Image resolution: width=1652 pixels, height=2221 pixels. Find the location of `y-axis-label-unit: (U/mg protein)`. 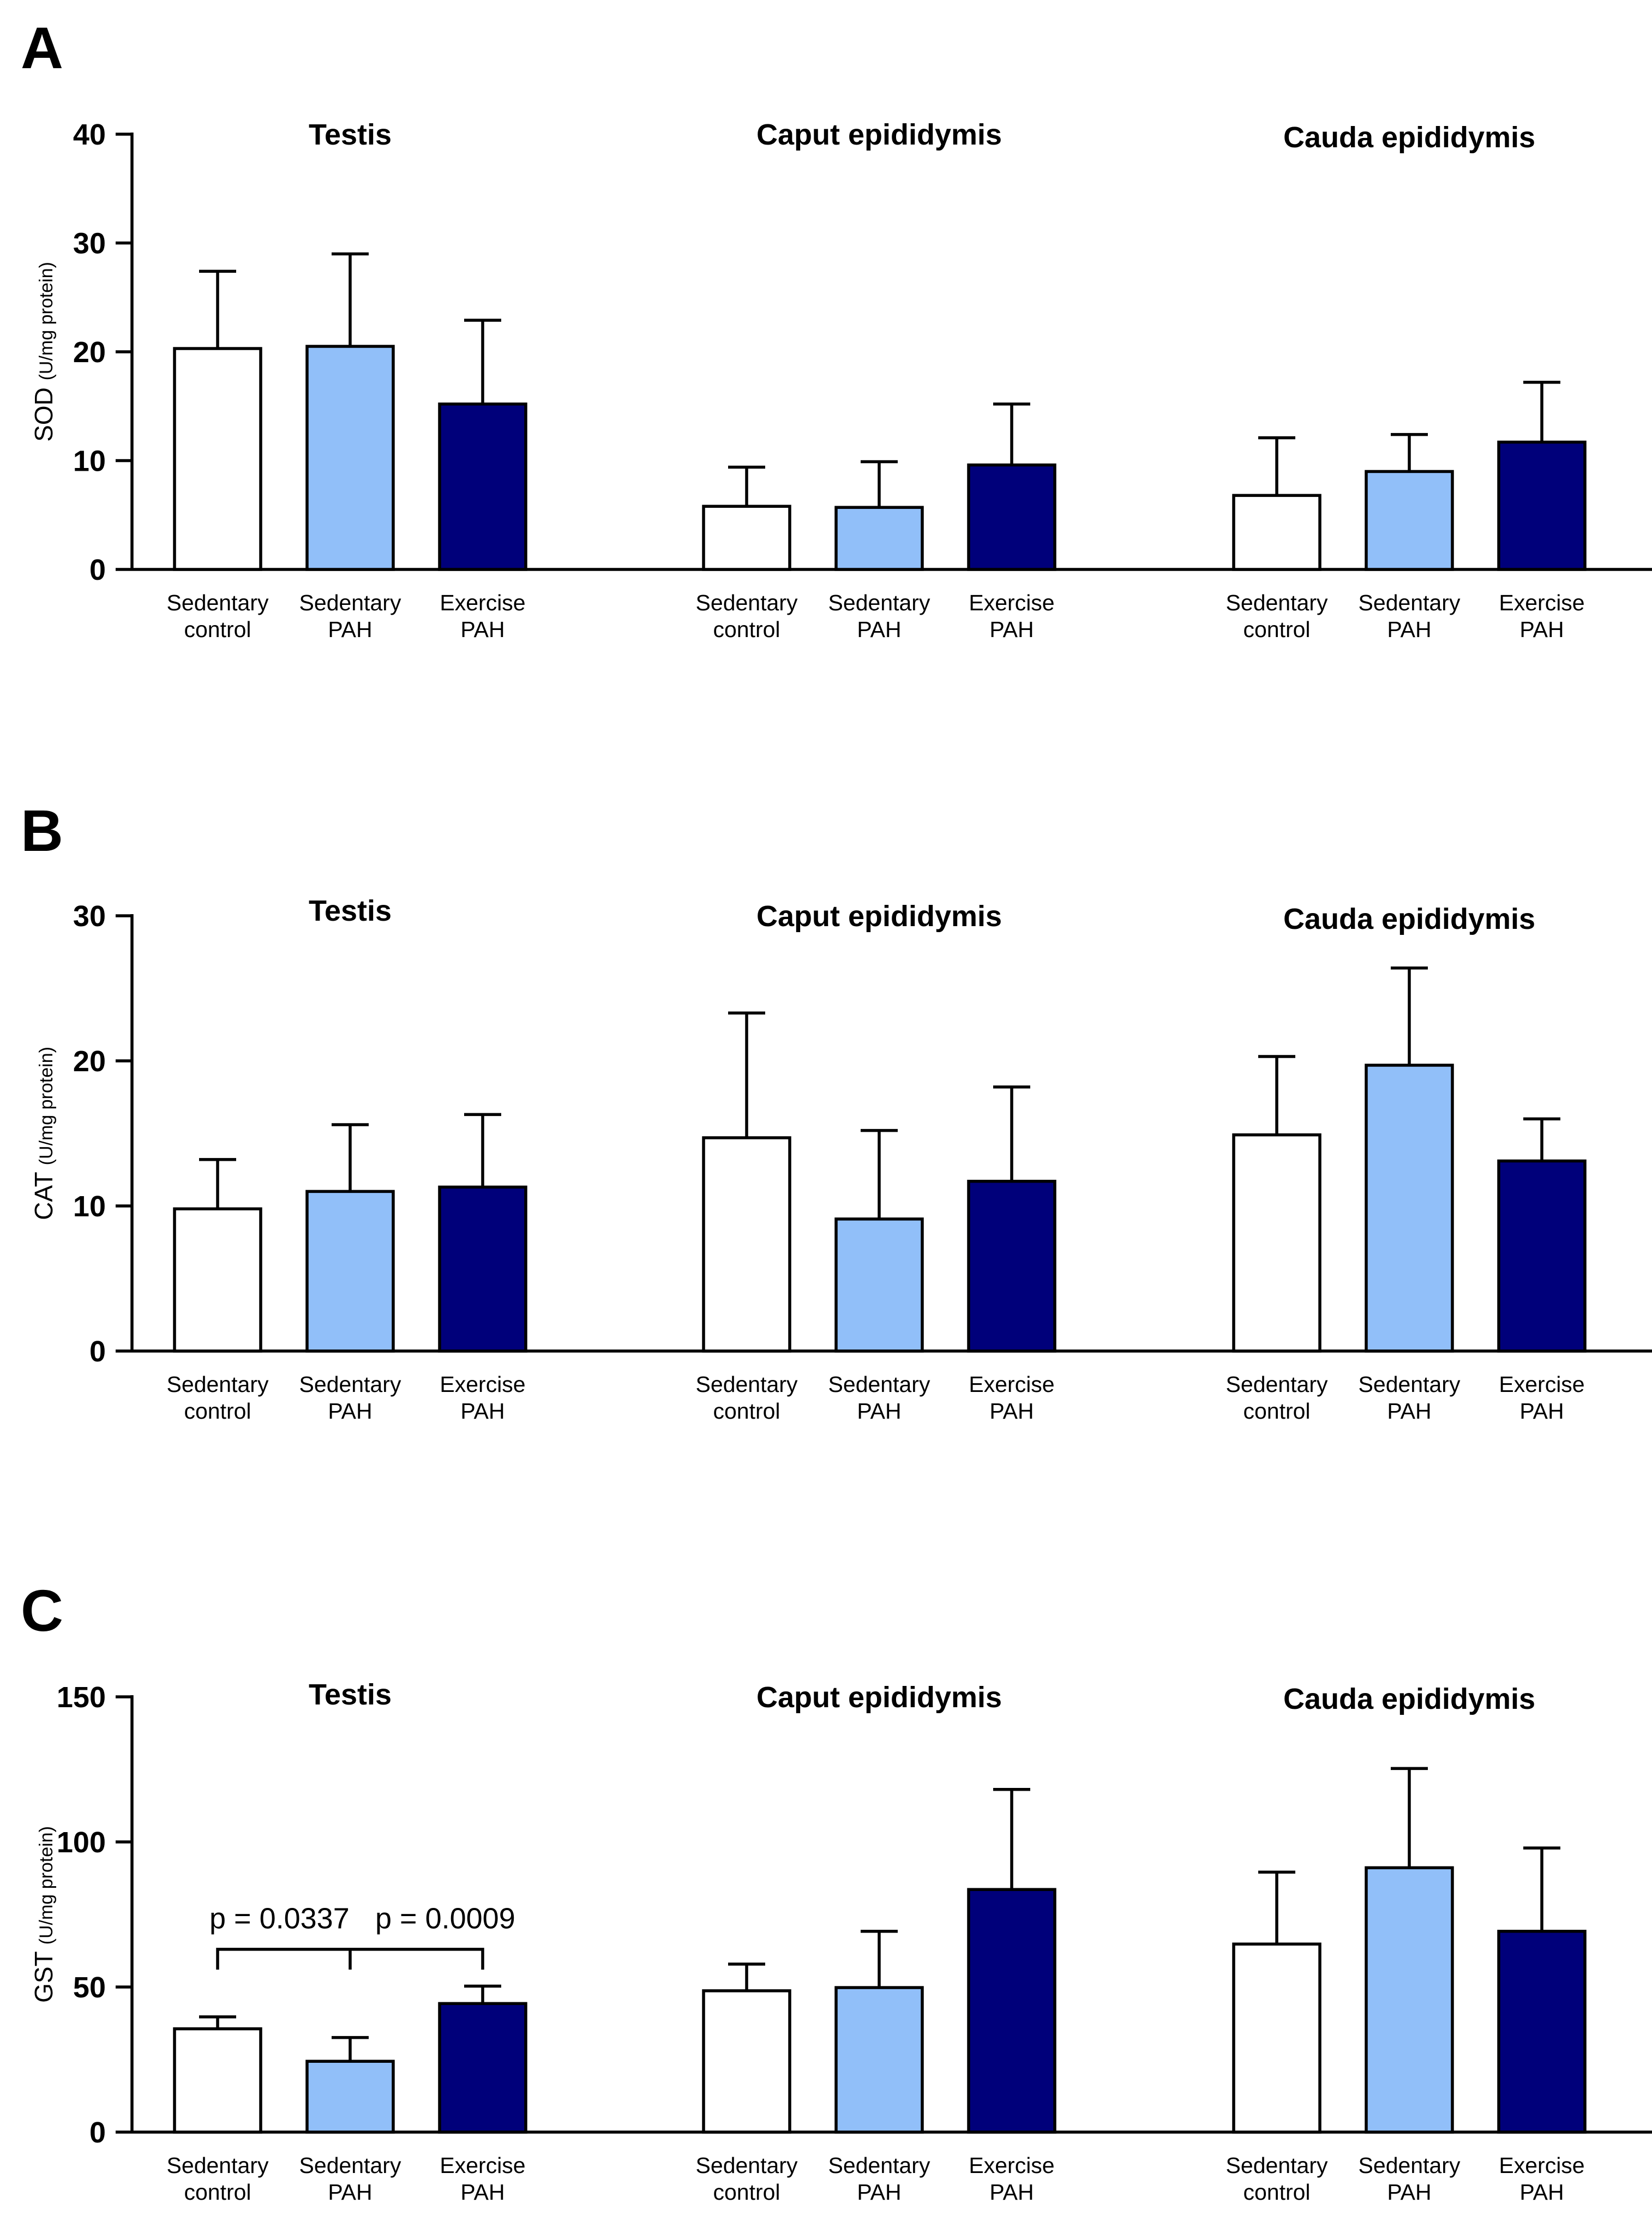

y-axis-label-unit: (U/mg protein) is located at coordinates (46, 321).